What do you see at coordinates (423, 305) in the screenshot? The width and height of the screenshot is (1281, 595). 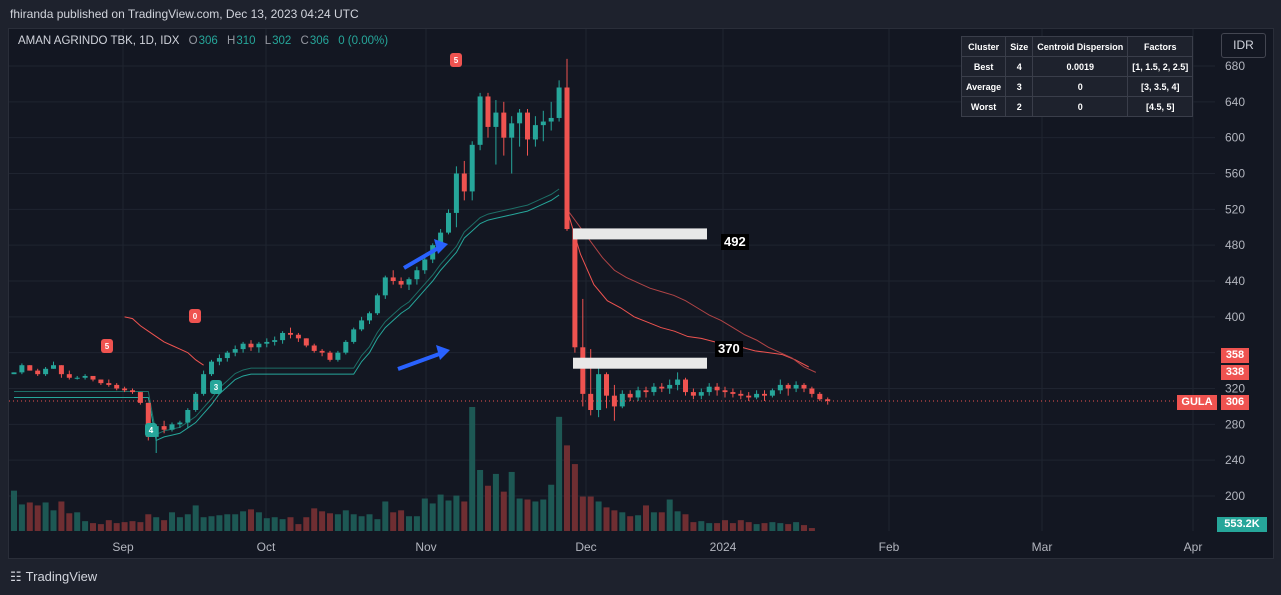 I see `annotation-arrows` at bounding box center [423, 305].